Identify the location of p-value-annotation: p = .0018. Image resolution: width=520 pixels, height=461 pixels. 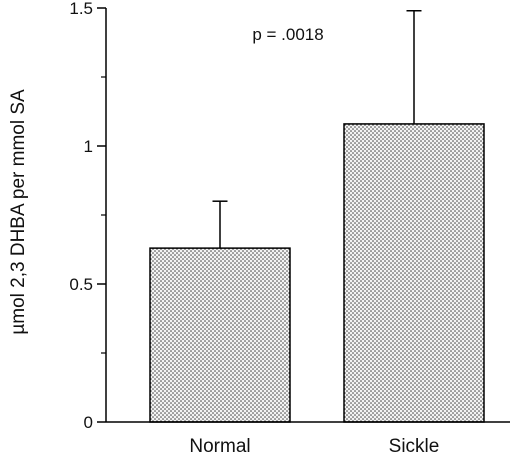
(287, 34).